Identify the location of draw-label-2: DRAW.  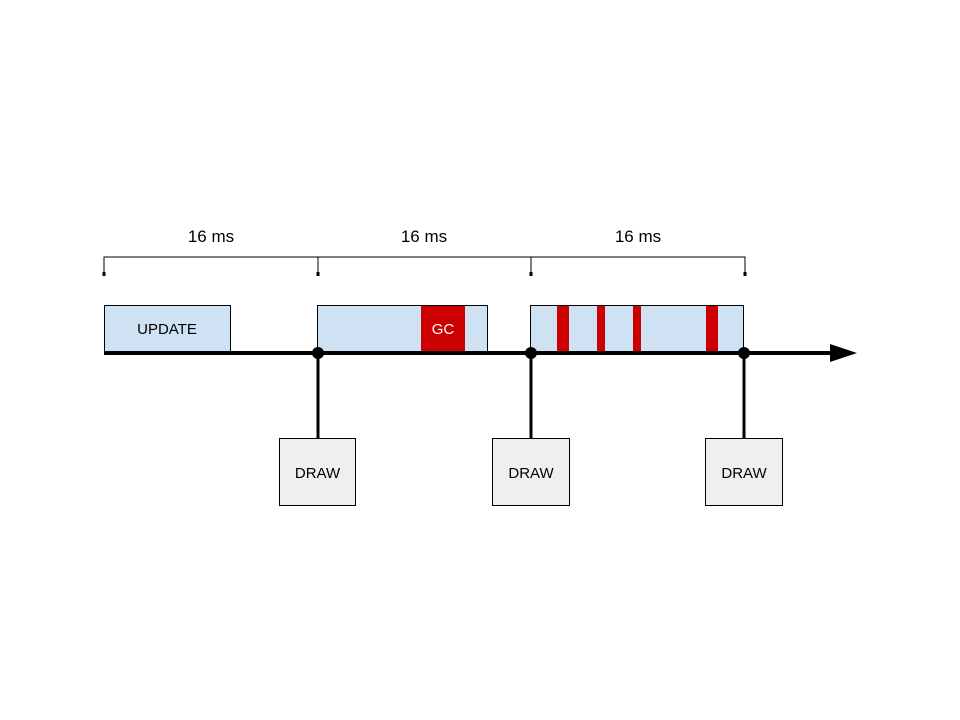
(531, 473).